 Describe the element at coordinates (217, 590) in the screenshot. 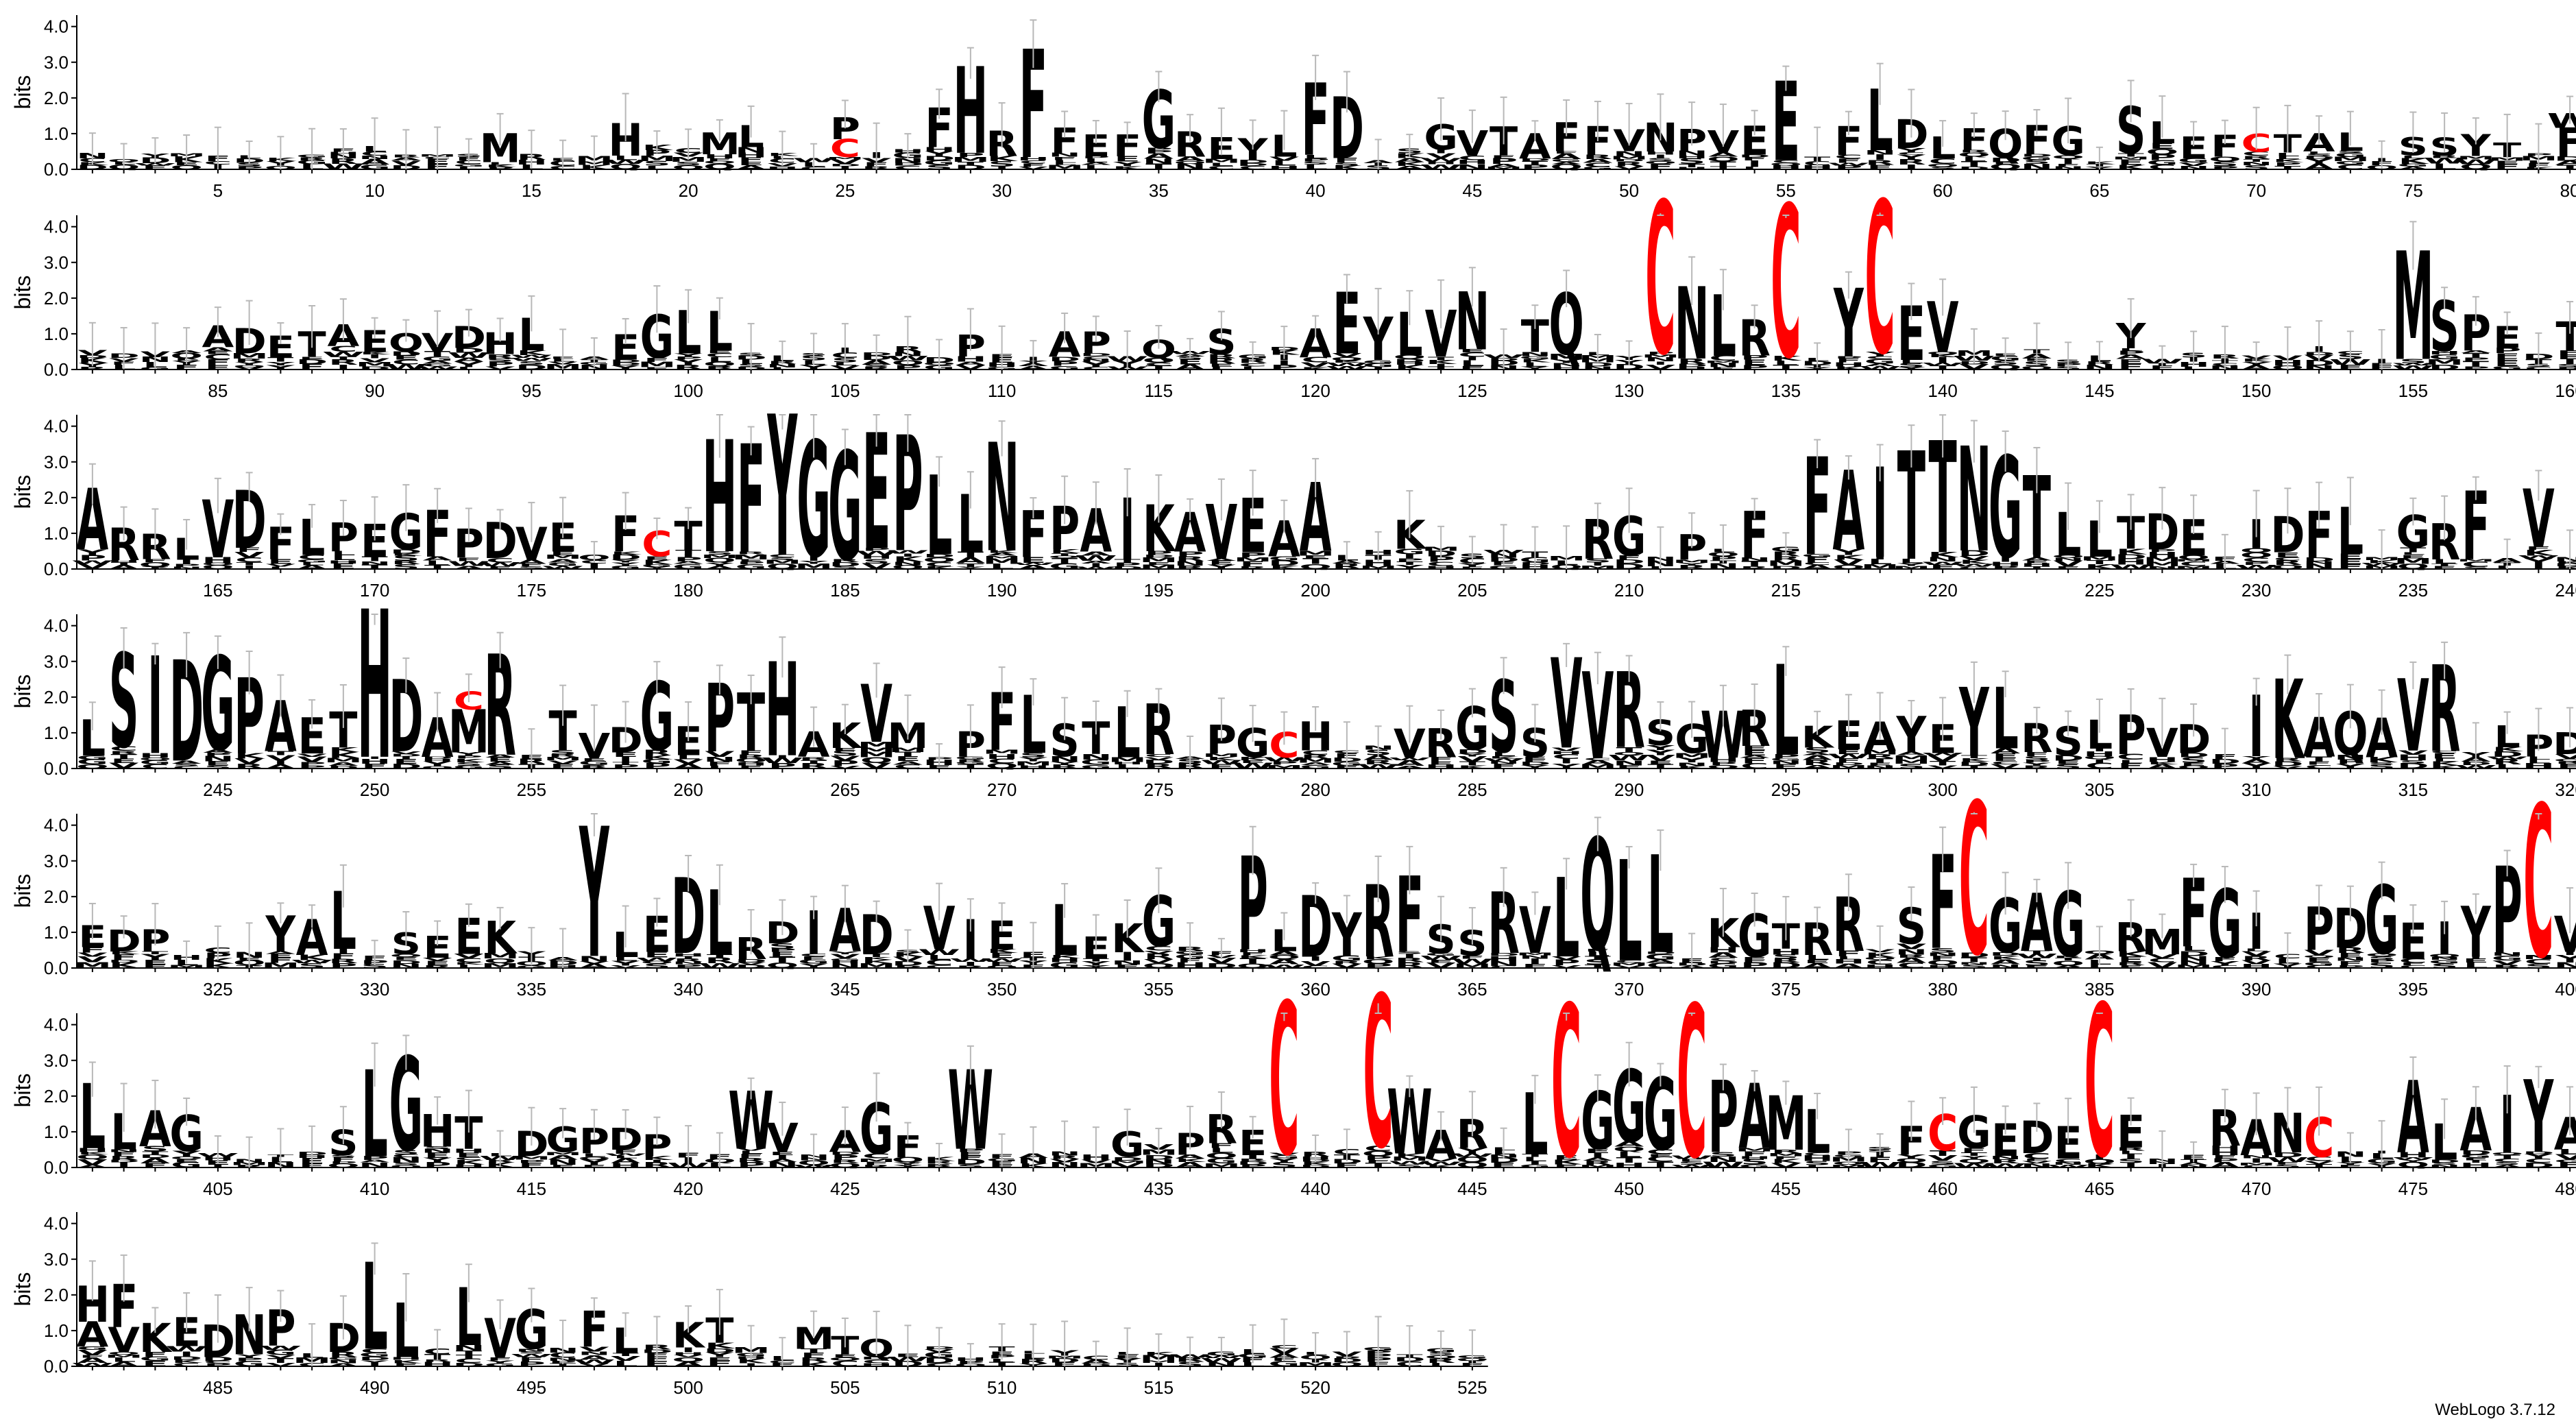

I see `x-tick-label: 165` at that location.